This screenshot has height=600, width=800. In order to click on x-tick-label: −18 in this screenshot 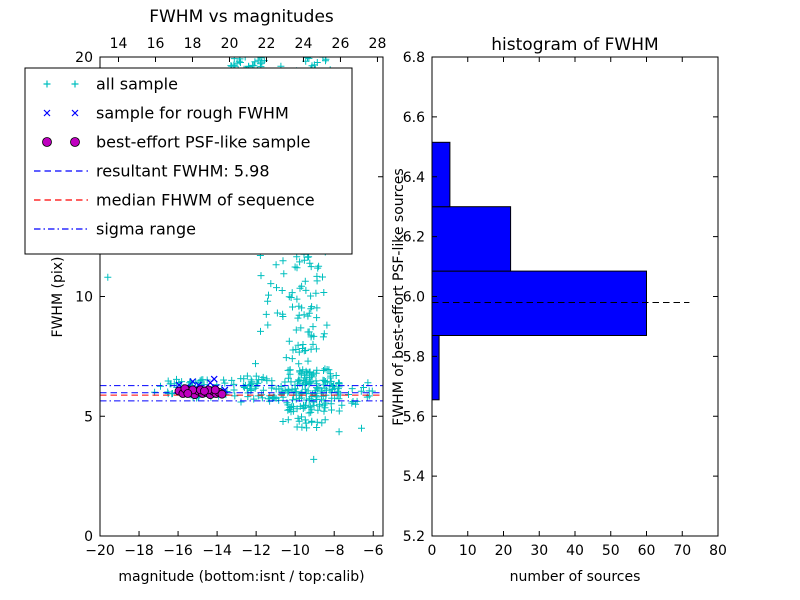, I will do `click(139, 551)`.